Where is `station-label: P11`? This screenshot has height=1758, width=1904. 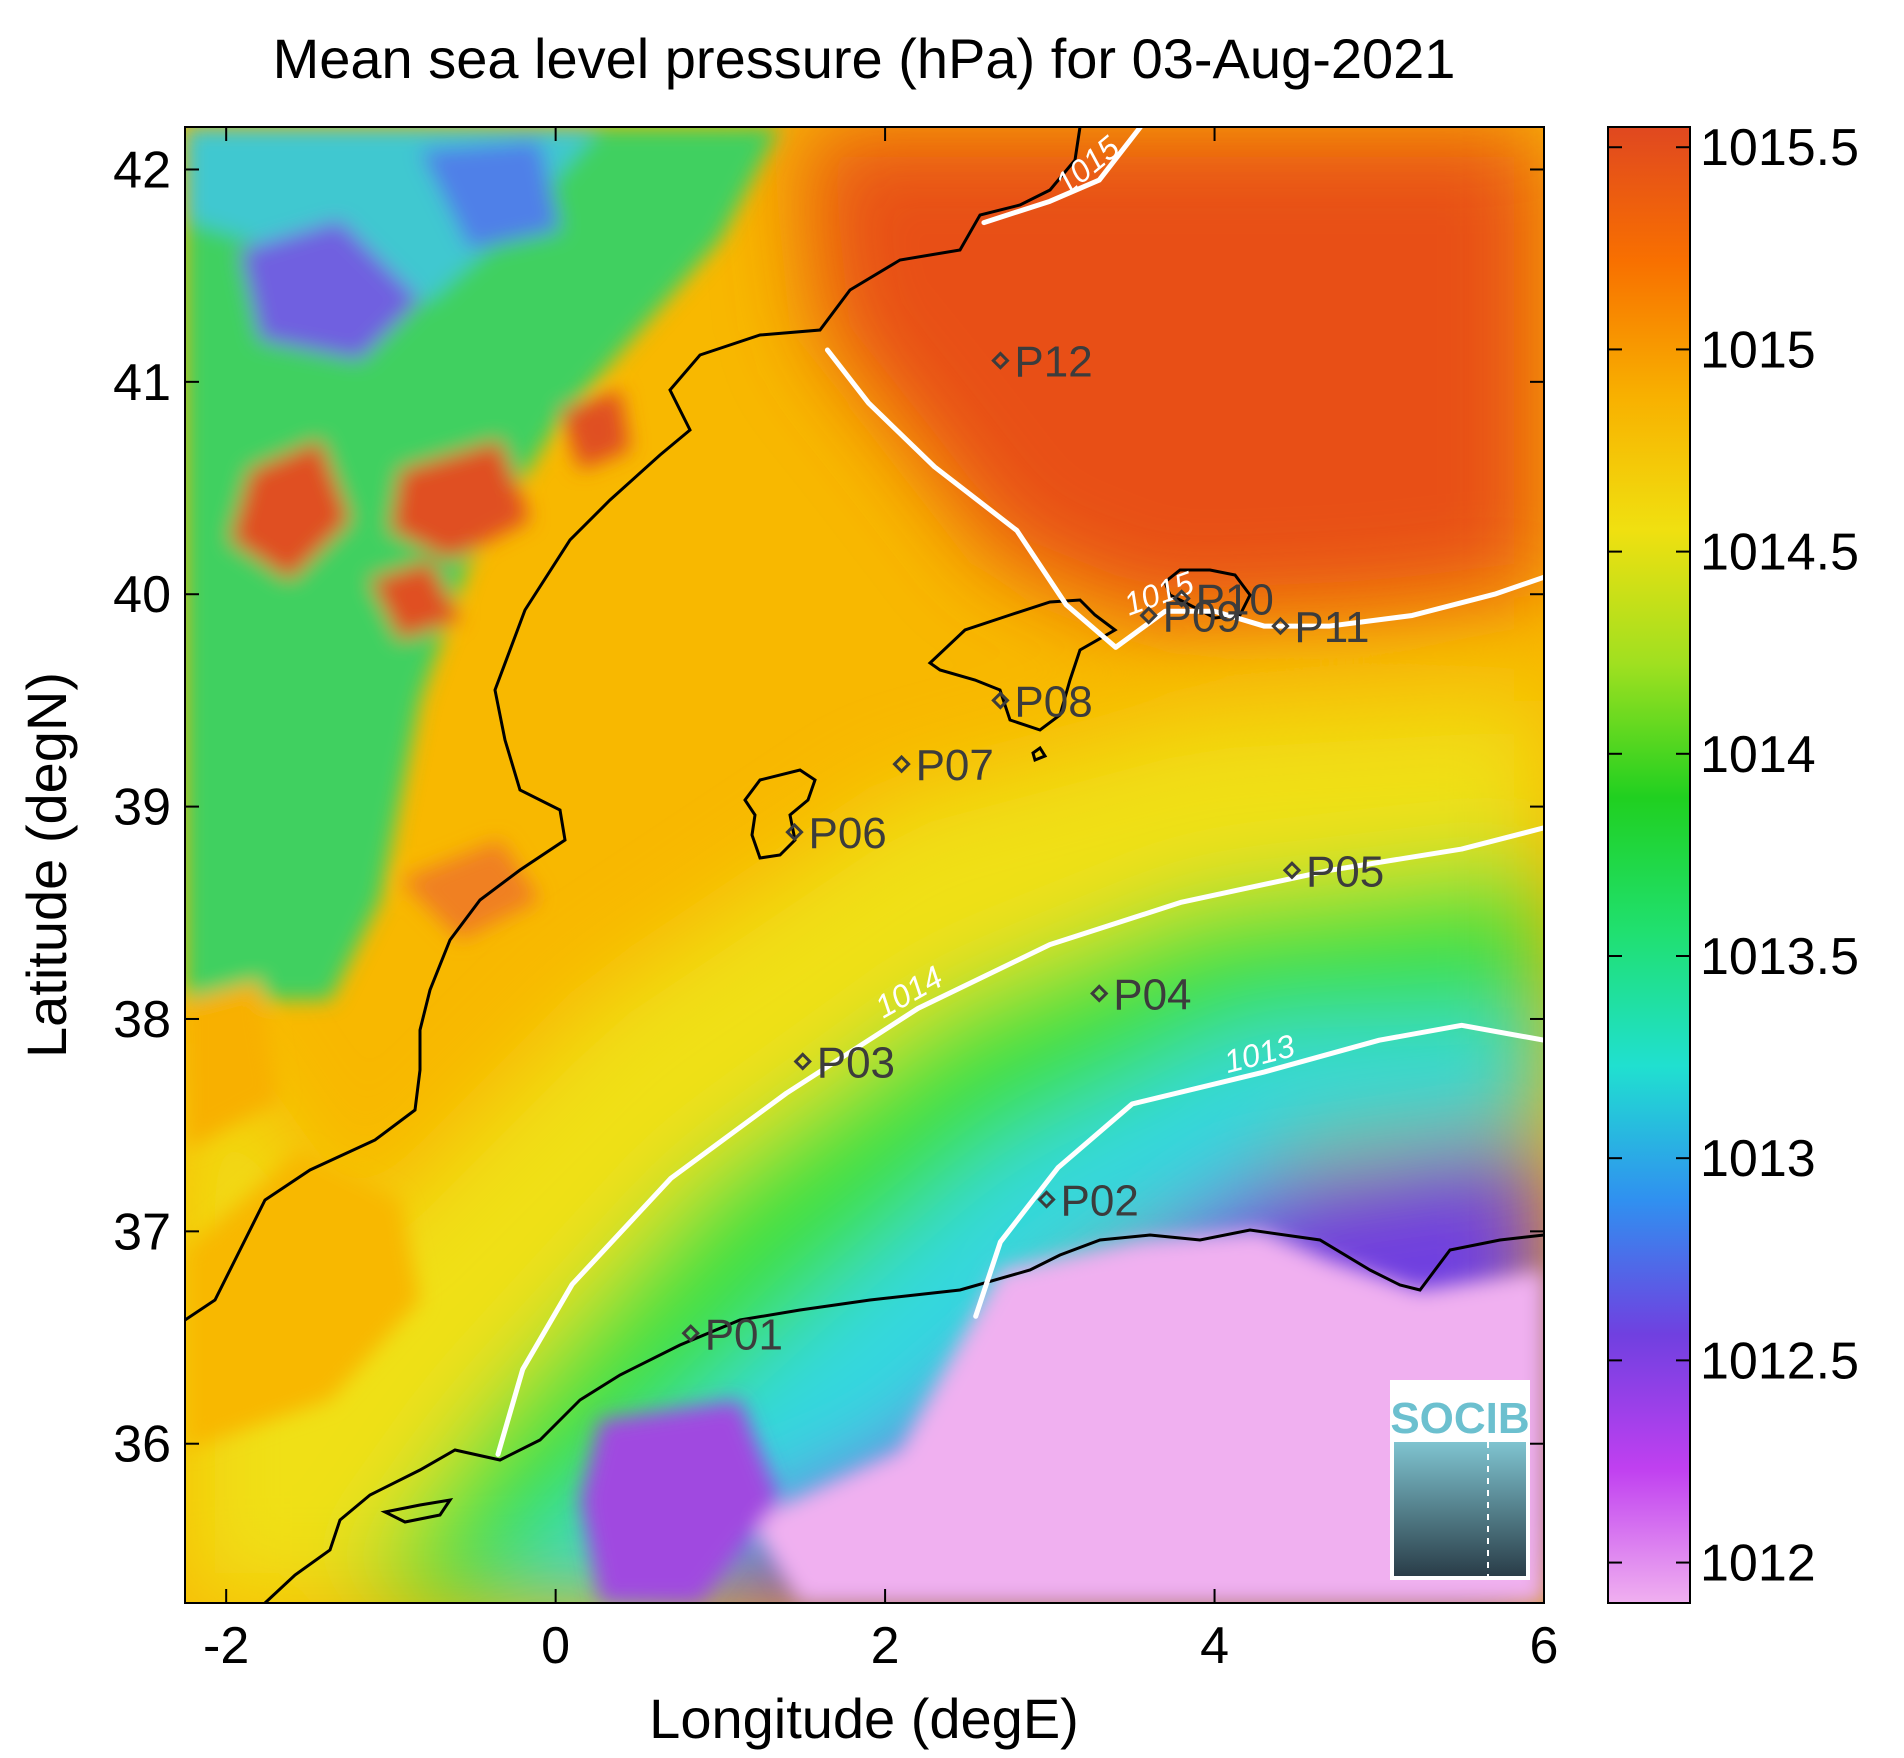 station-label: P11 is located at coordinates (1331, 627).